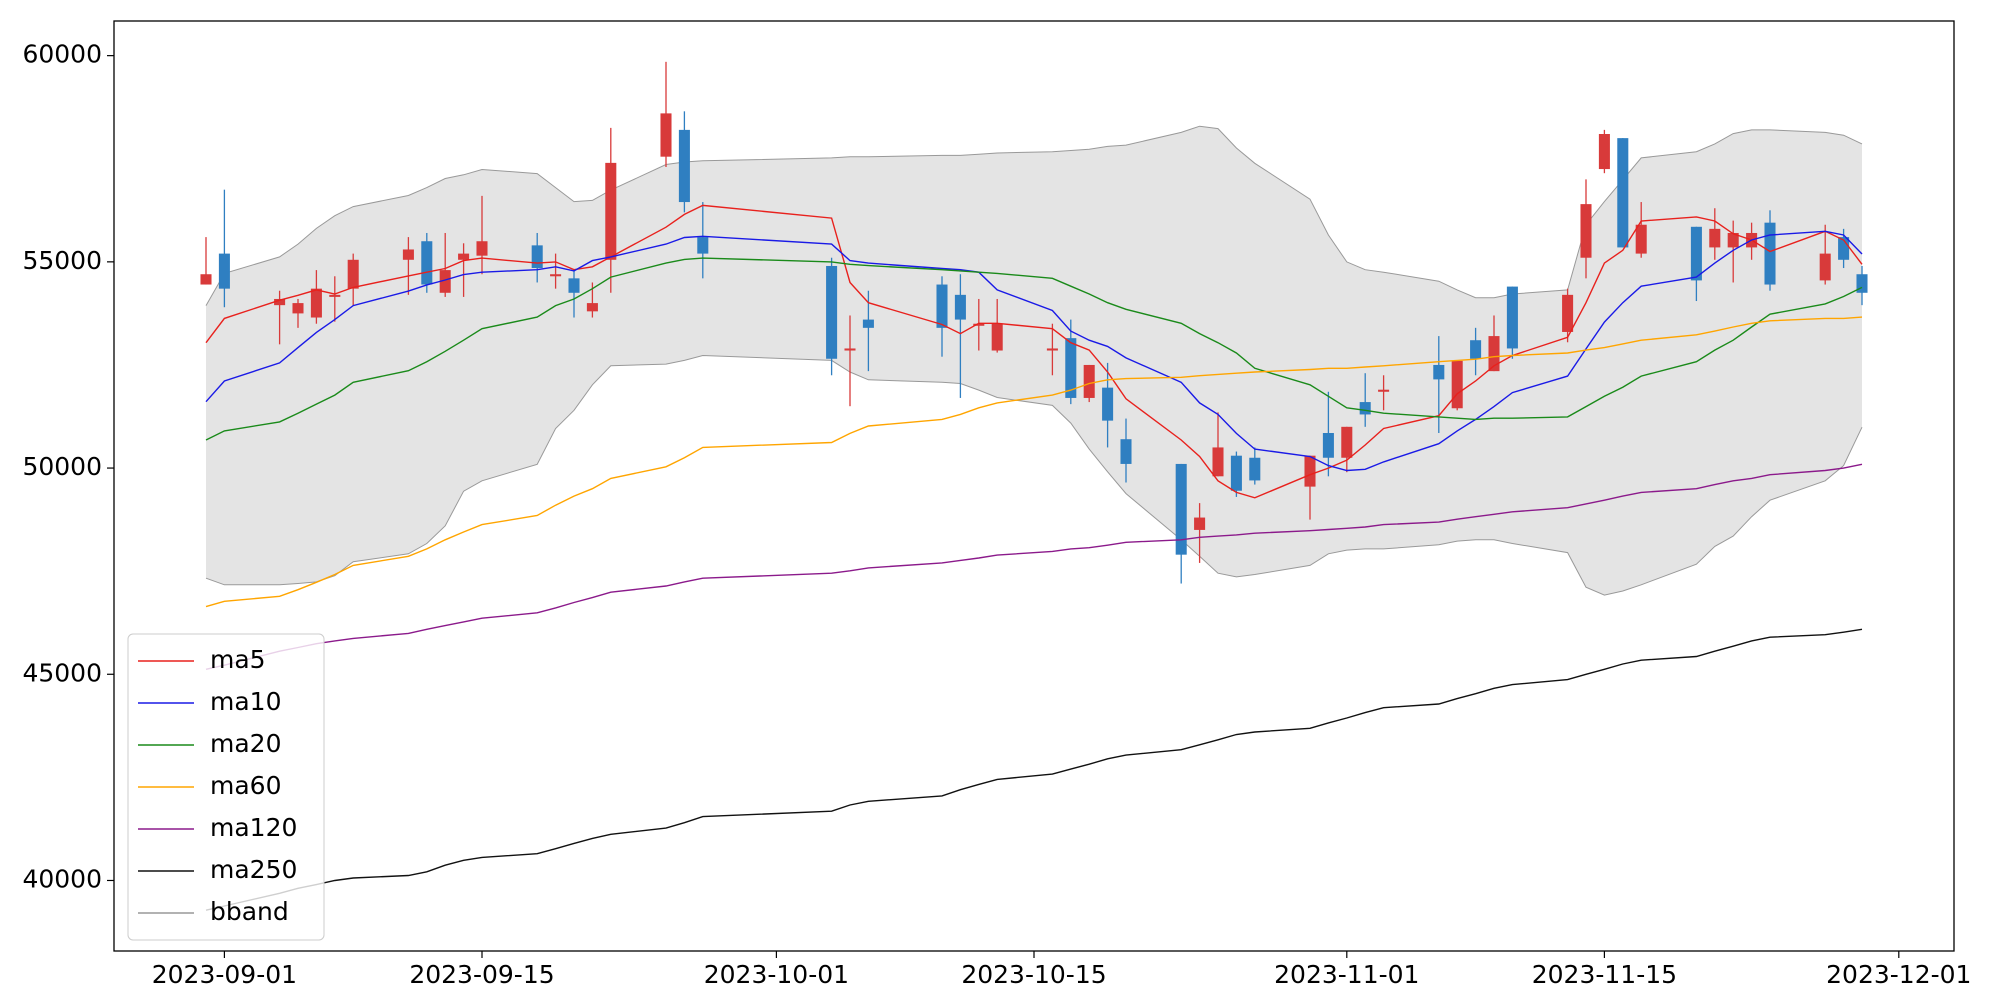 The width and height of the screenshot is (2000, 1004). What do you see at coordinates (62, 878) in the screenshot?
I see `y-tick-label: 40000` at bounding box center [62, 878].